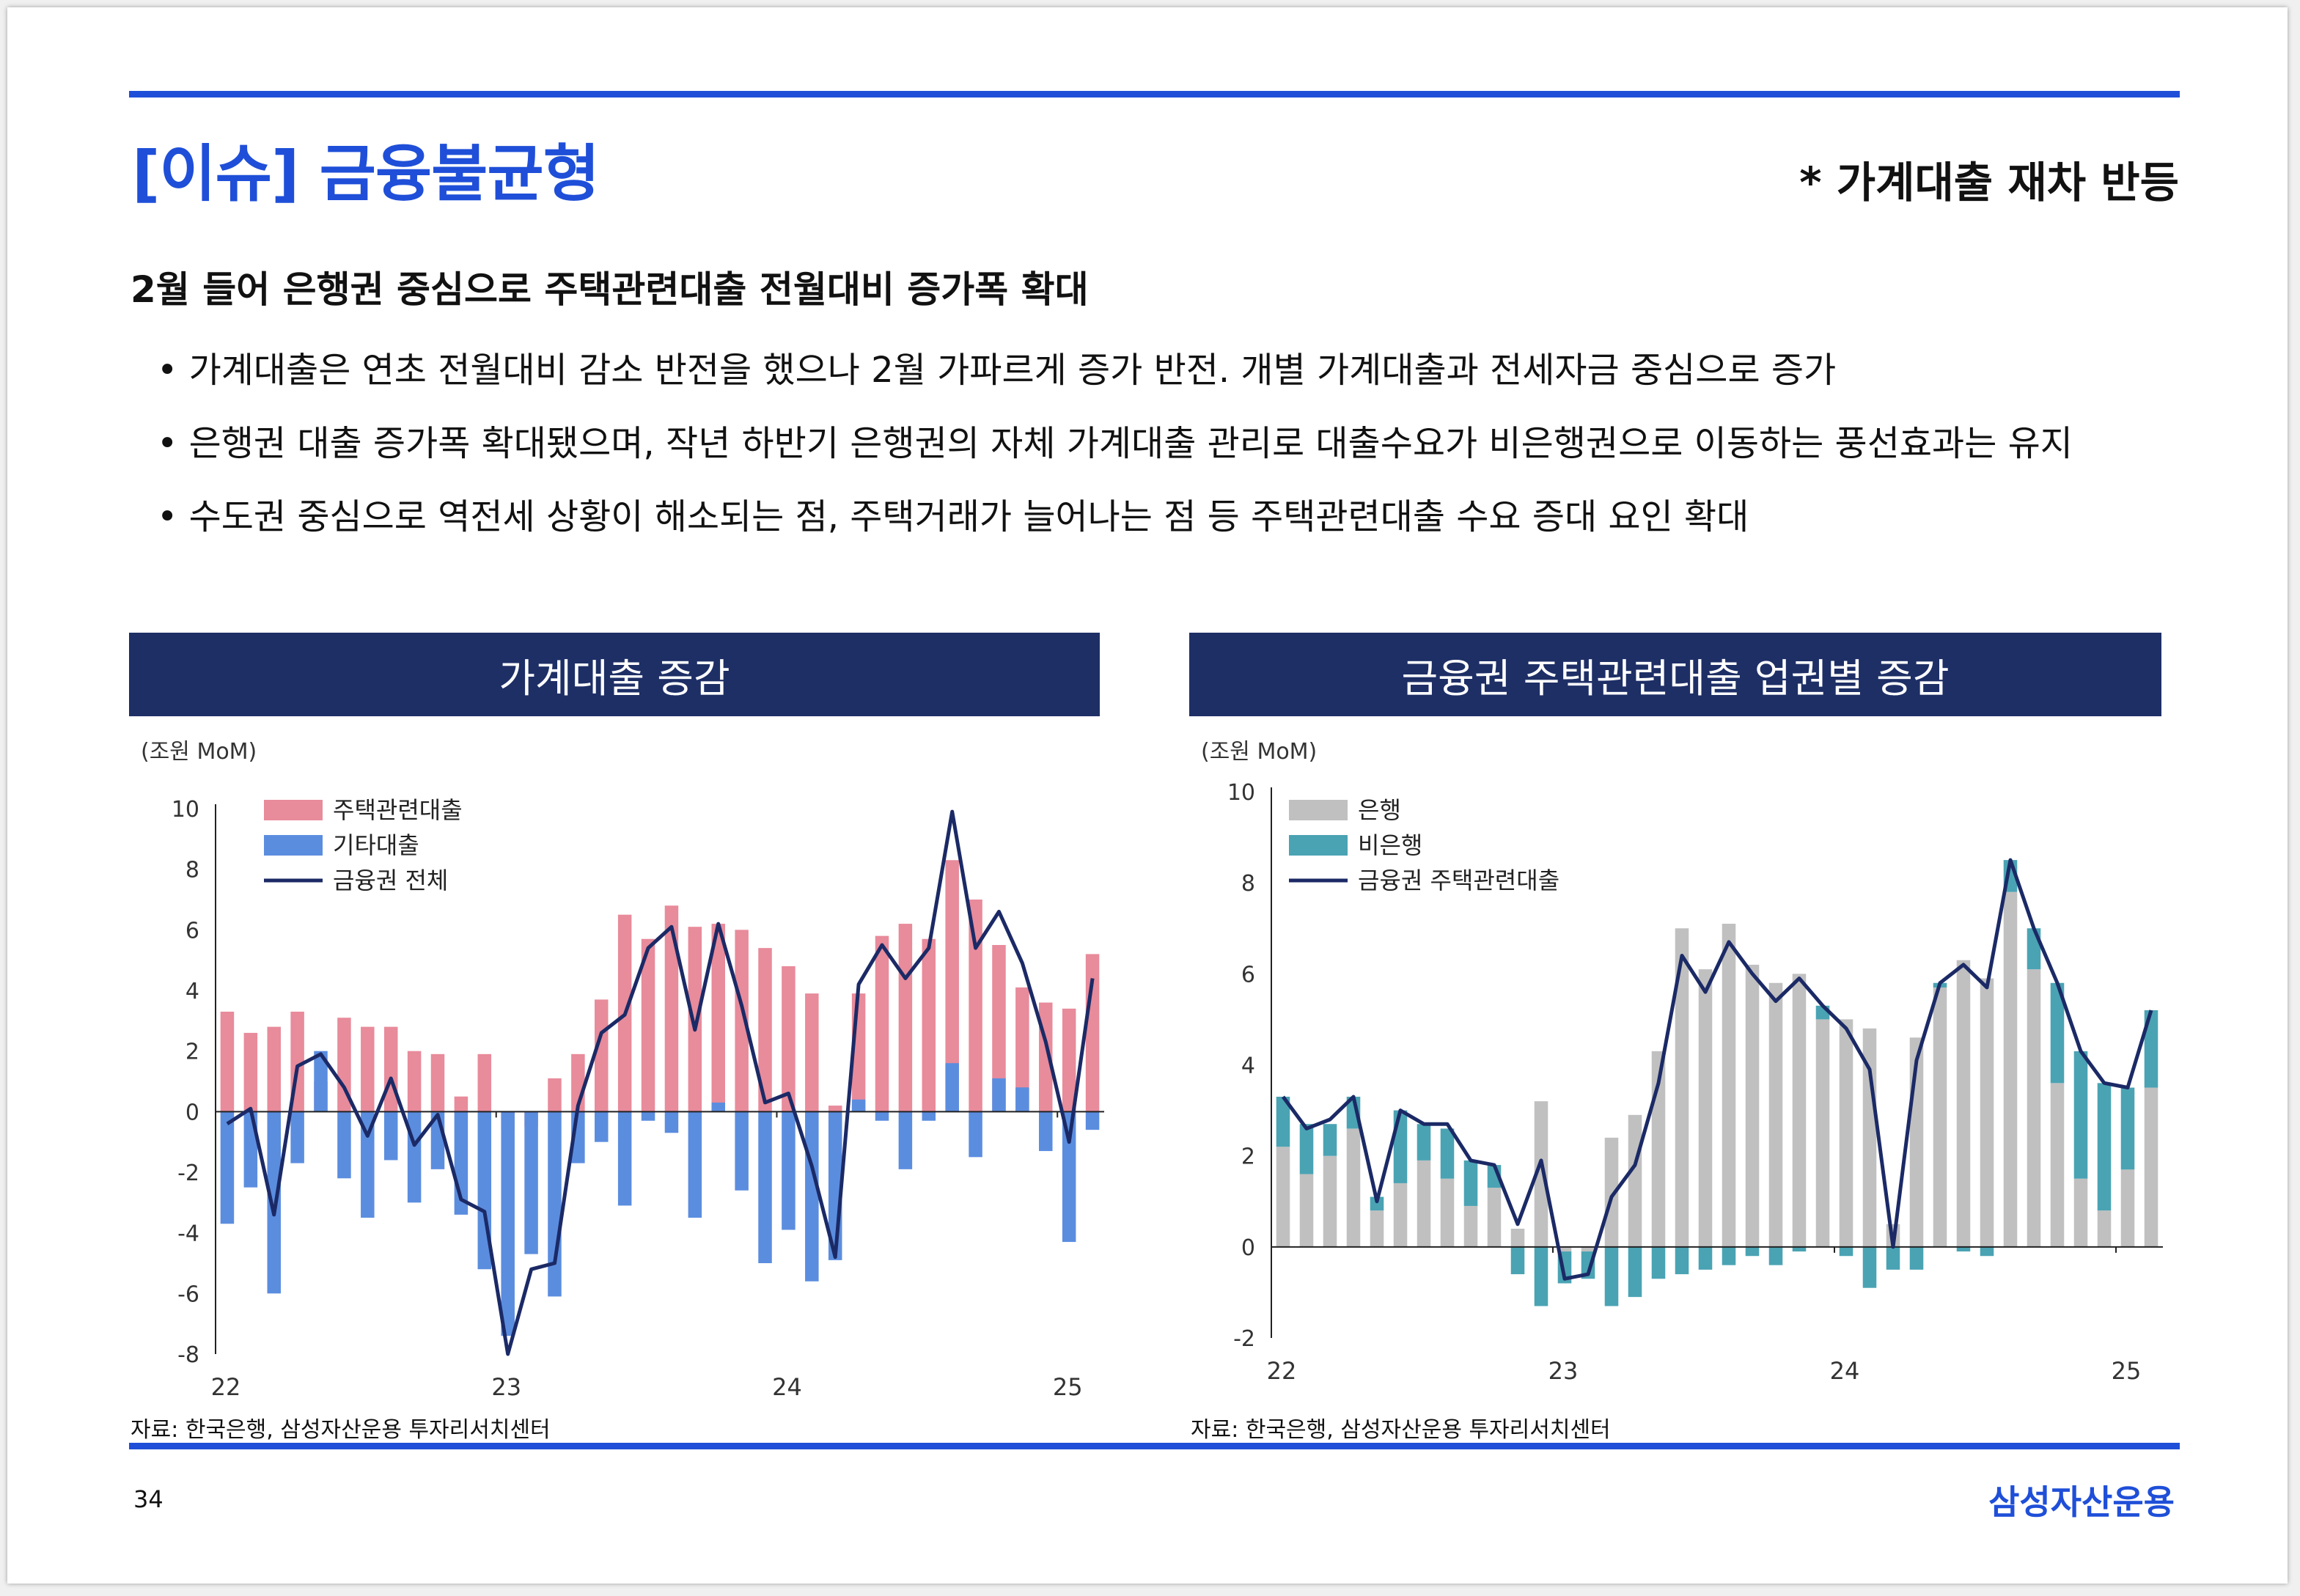  I want to click on legend-label: 주택관련대출, so click(398, 810).